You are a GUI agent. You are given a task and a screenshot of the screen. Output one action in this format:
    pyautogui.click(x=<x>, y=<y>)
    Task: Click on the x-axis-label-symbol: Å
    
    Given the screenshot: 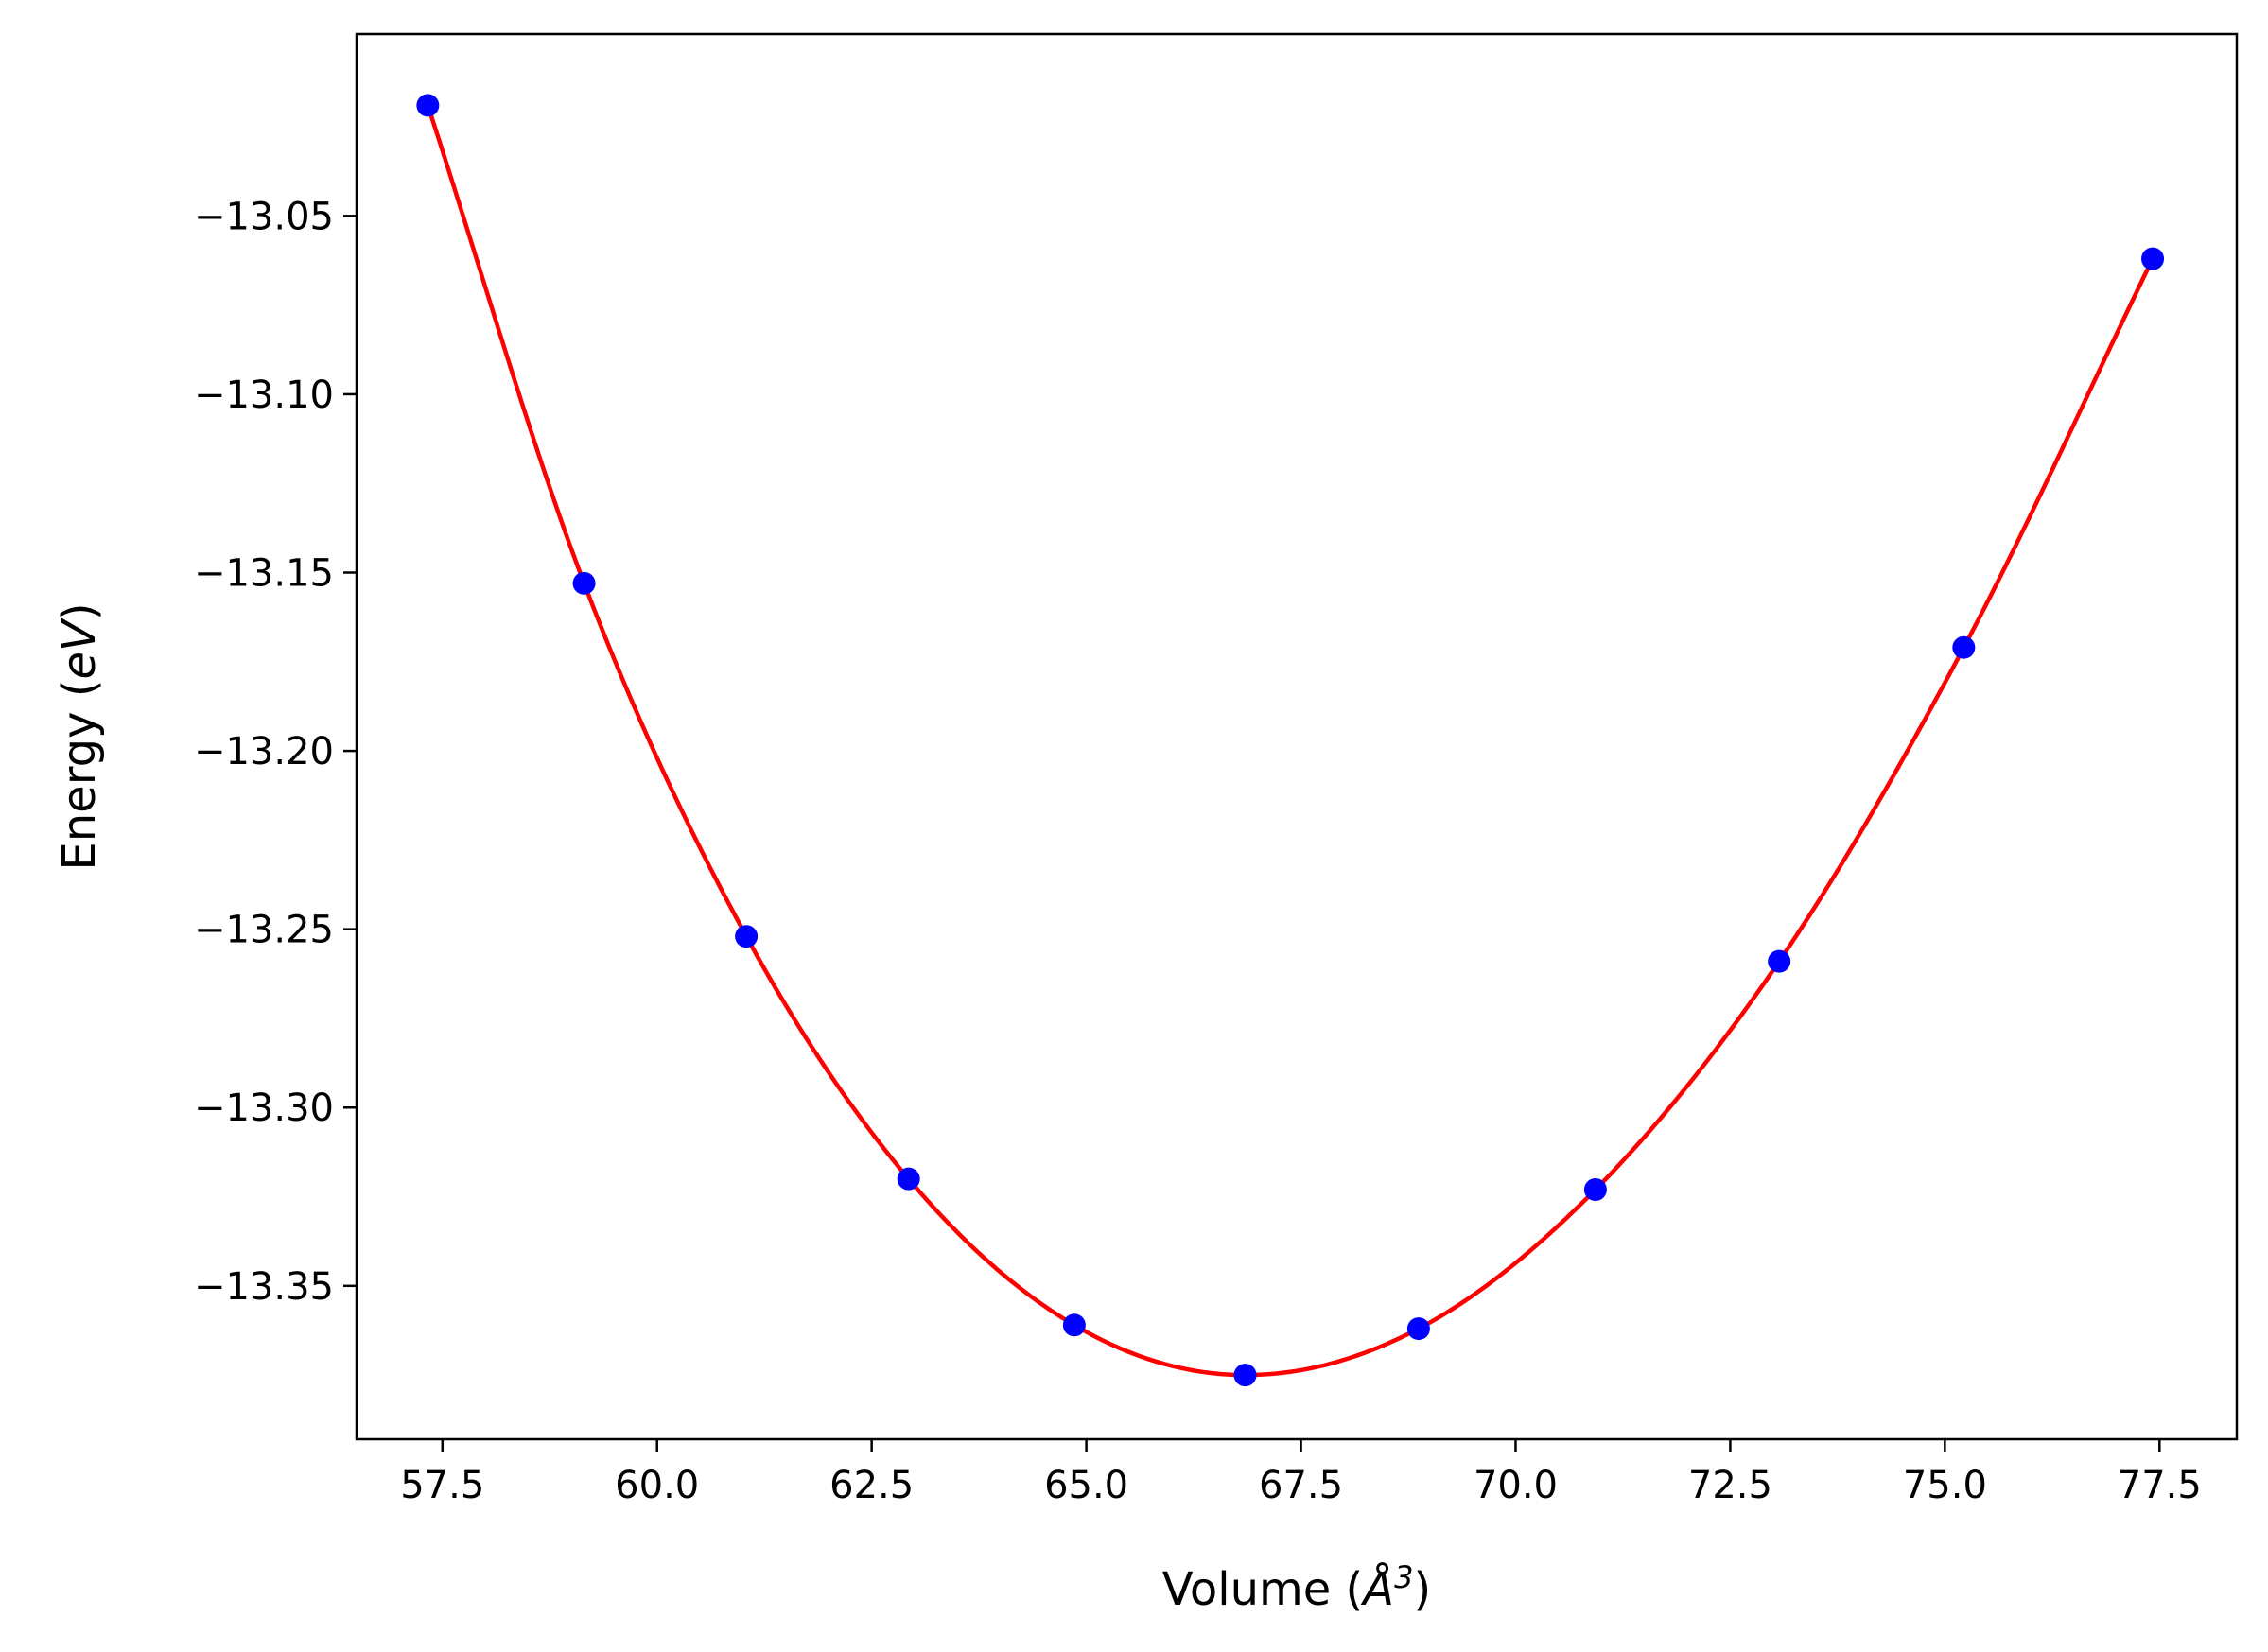 What is the action you would take?
    pyautogui.click(x=1377, y=1589)
    